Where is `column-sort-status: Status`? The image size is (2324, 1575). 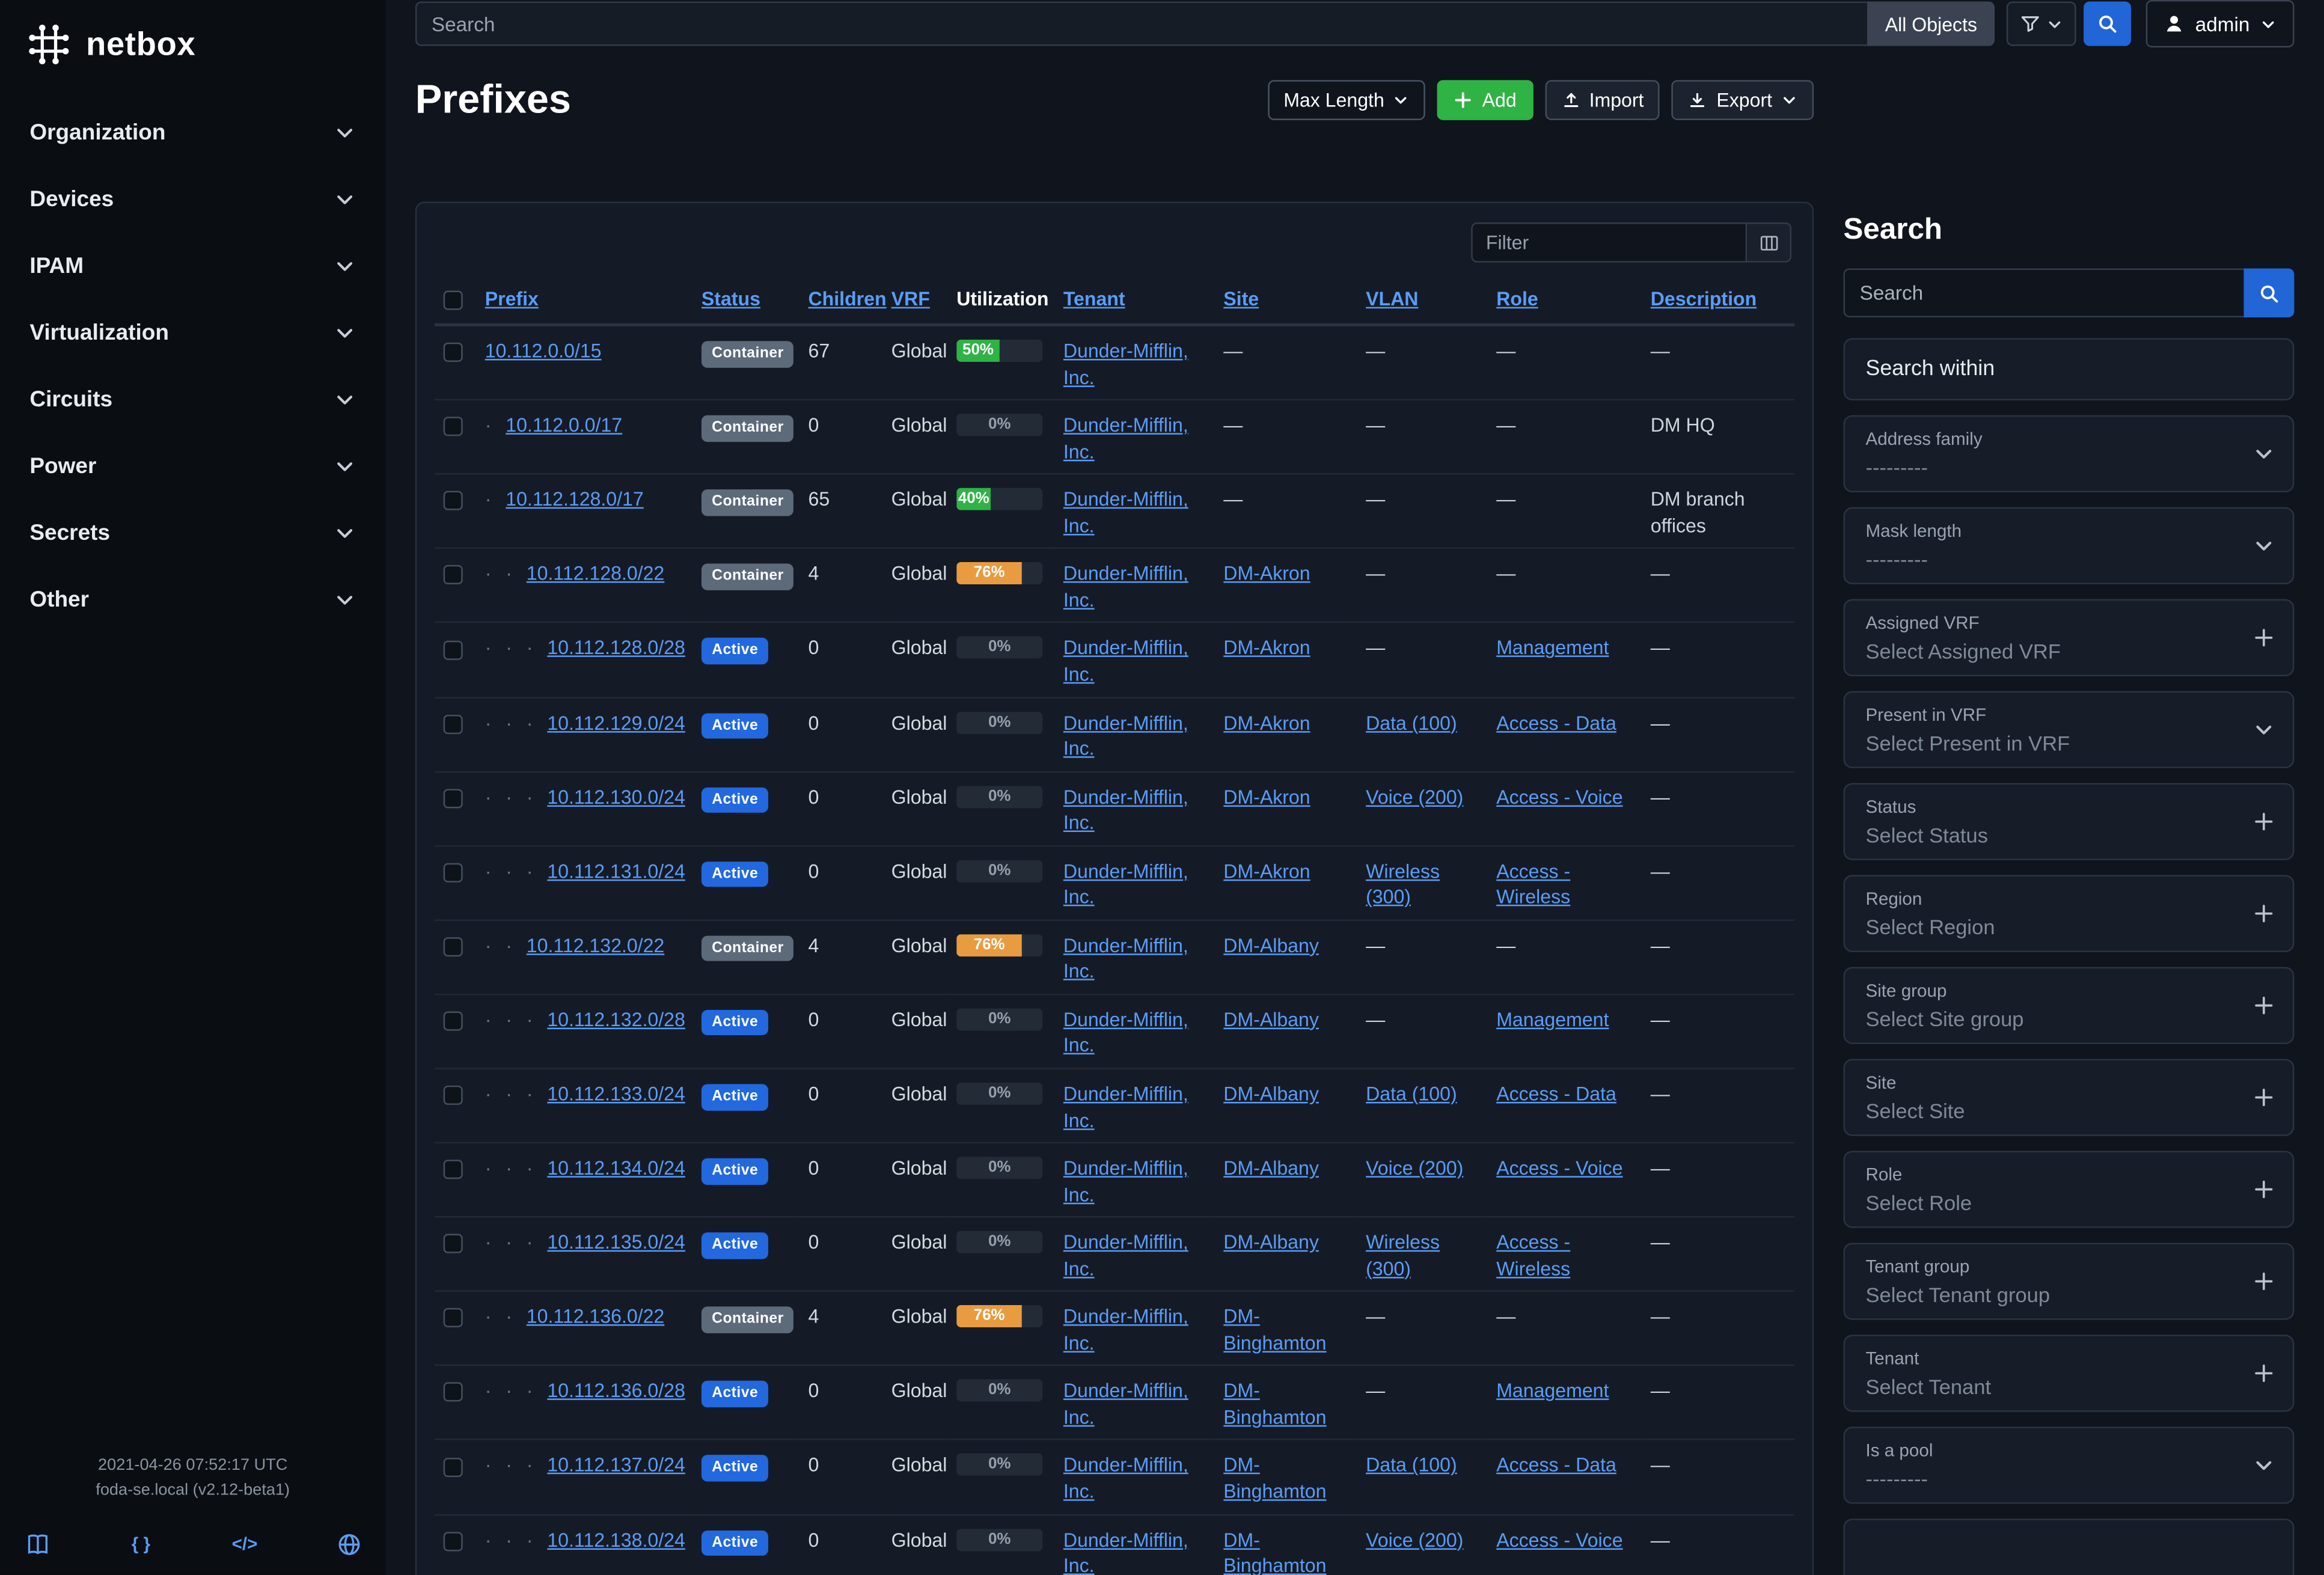 column-sort-status: Status is located at coordinates (730, 299).